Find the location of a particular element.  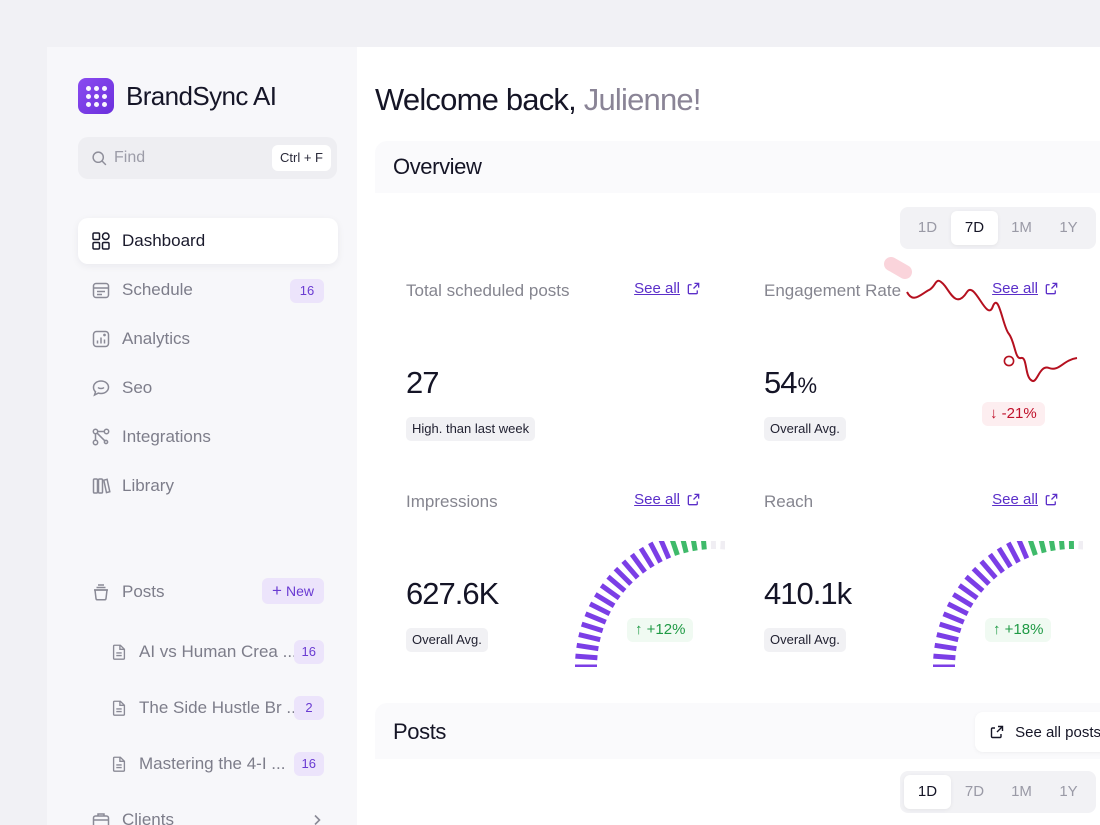

overview-period-selector: 1D 7D 1M 1Y is located at coordinates (998, 228).